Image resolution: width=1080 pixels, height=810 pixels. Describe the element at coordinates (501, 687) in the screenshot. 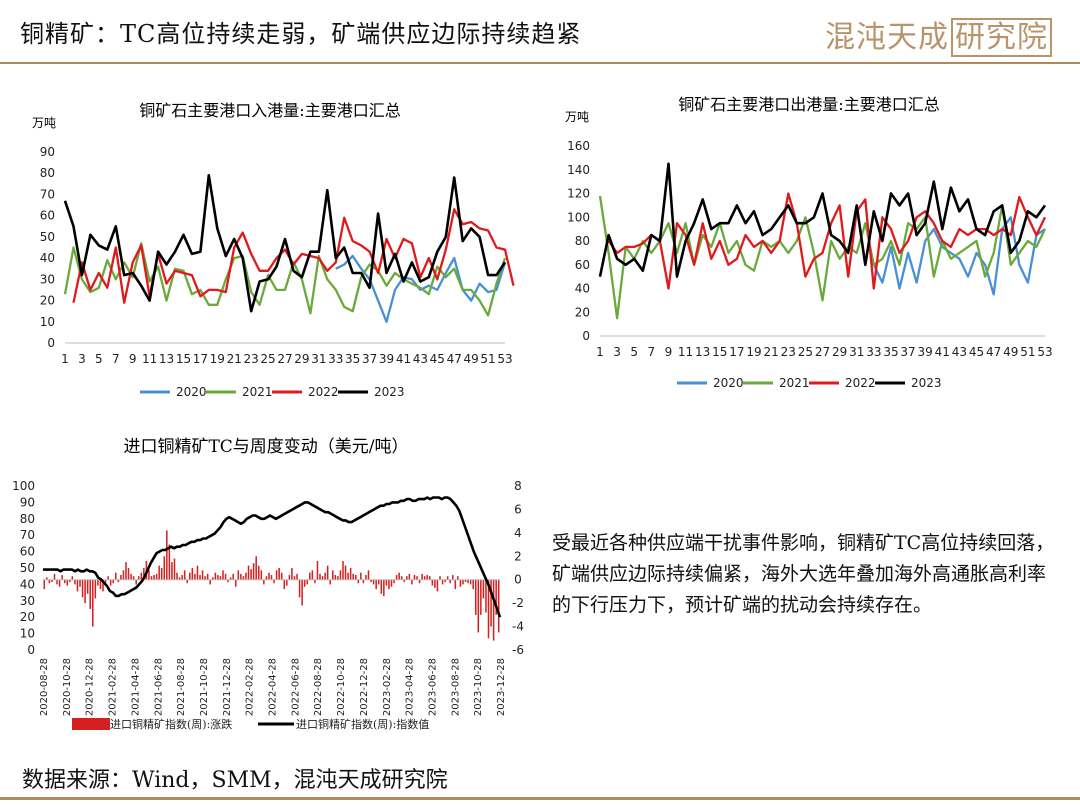

I see `x-tick-label: 2023-12-28` at that location.